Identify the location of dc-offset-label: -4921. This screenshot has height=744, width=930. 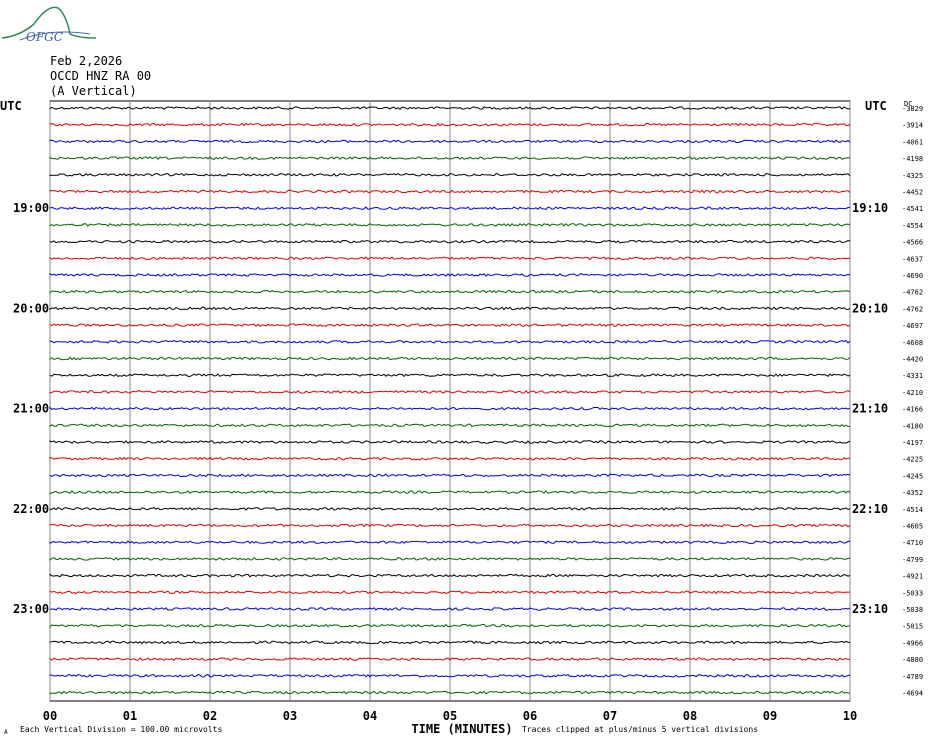
(912, 577).